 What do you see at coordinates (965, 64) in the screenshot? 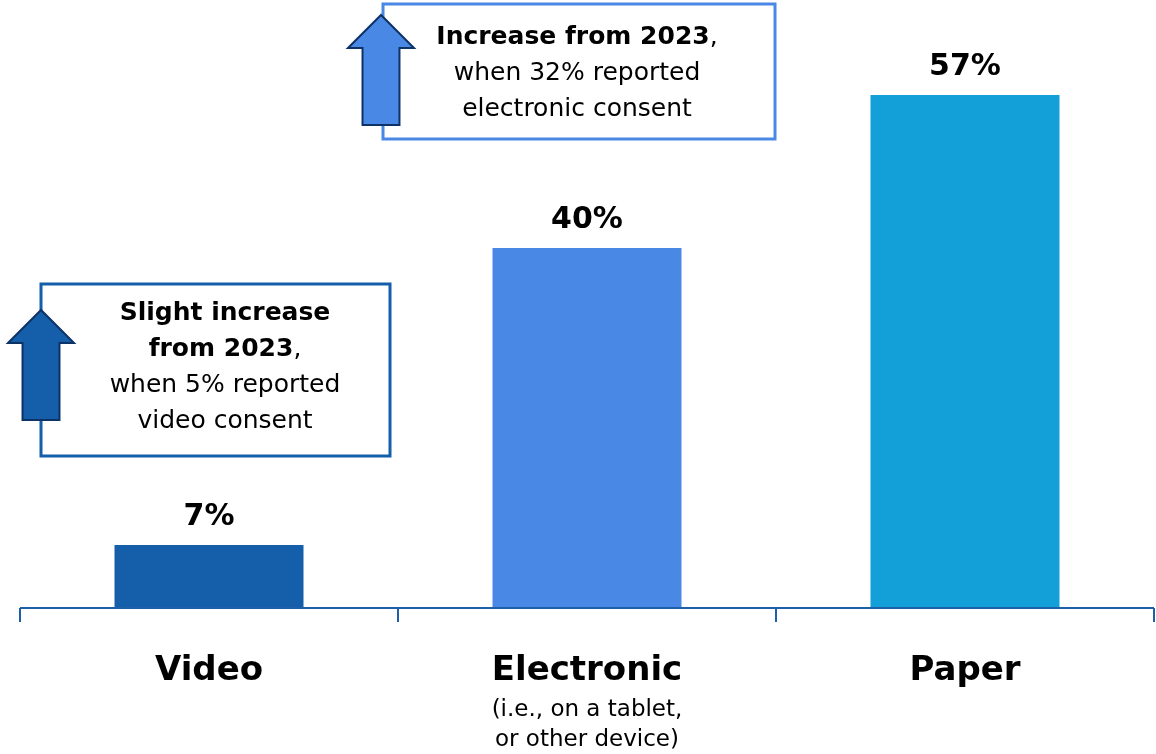
I see `data-label: 57%` at bounding box center [965, 64].